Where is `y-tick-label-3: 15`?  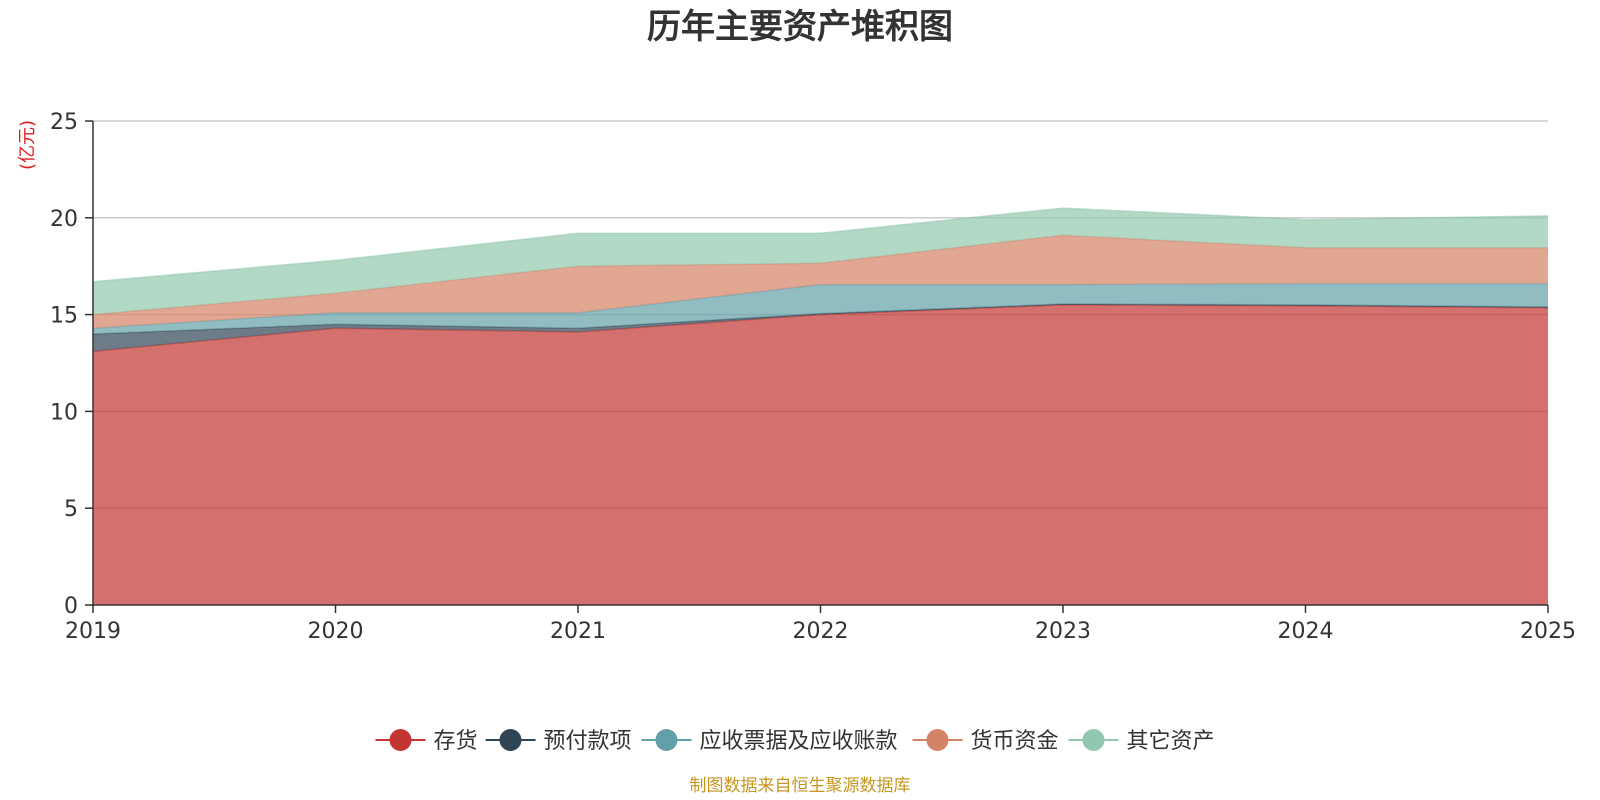 y-tick-label-3: 15 is located at coordinates (64, 316).